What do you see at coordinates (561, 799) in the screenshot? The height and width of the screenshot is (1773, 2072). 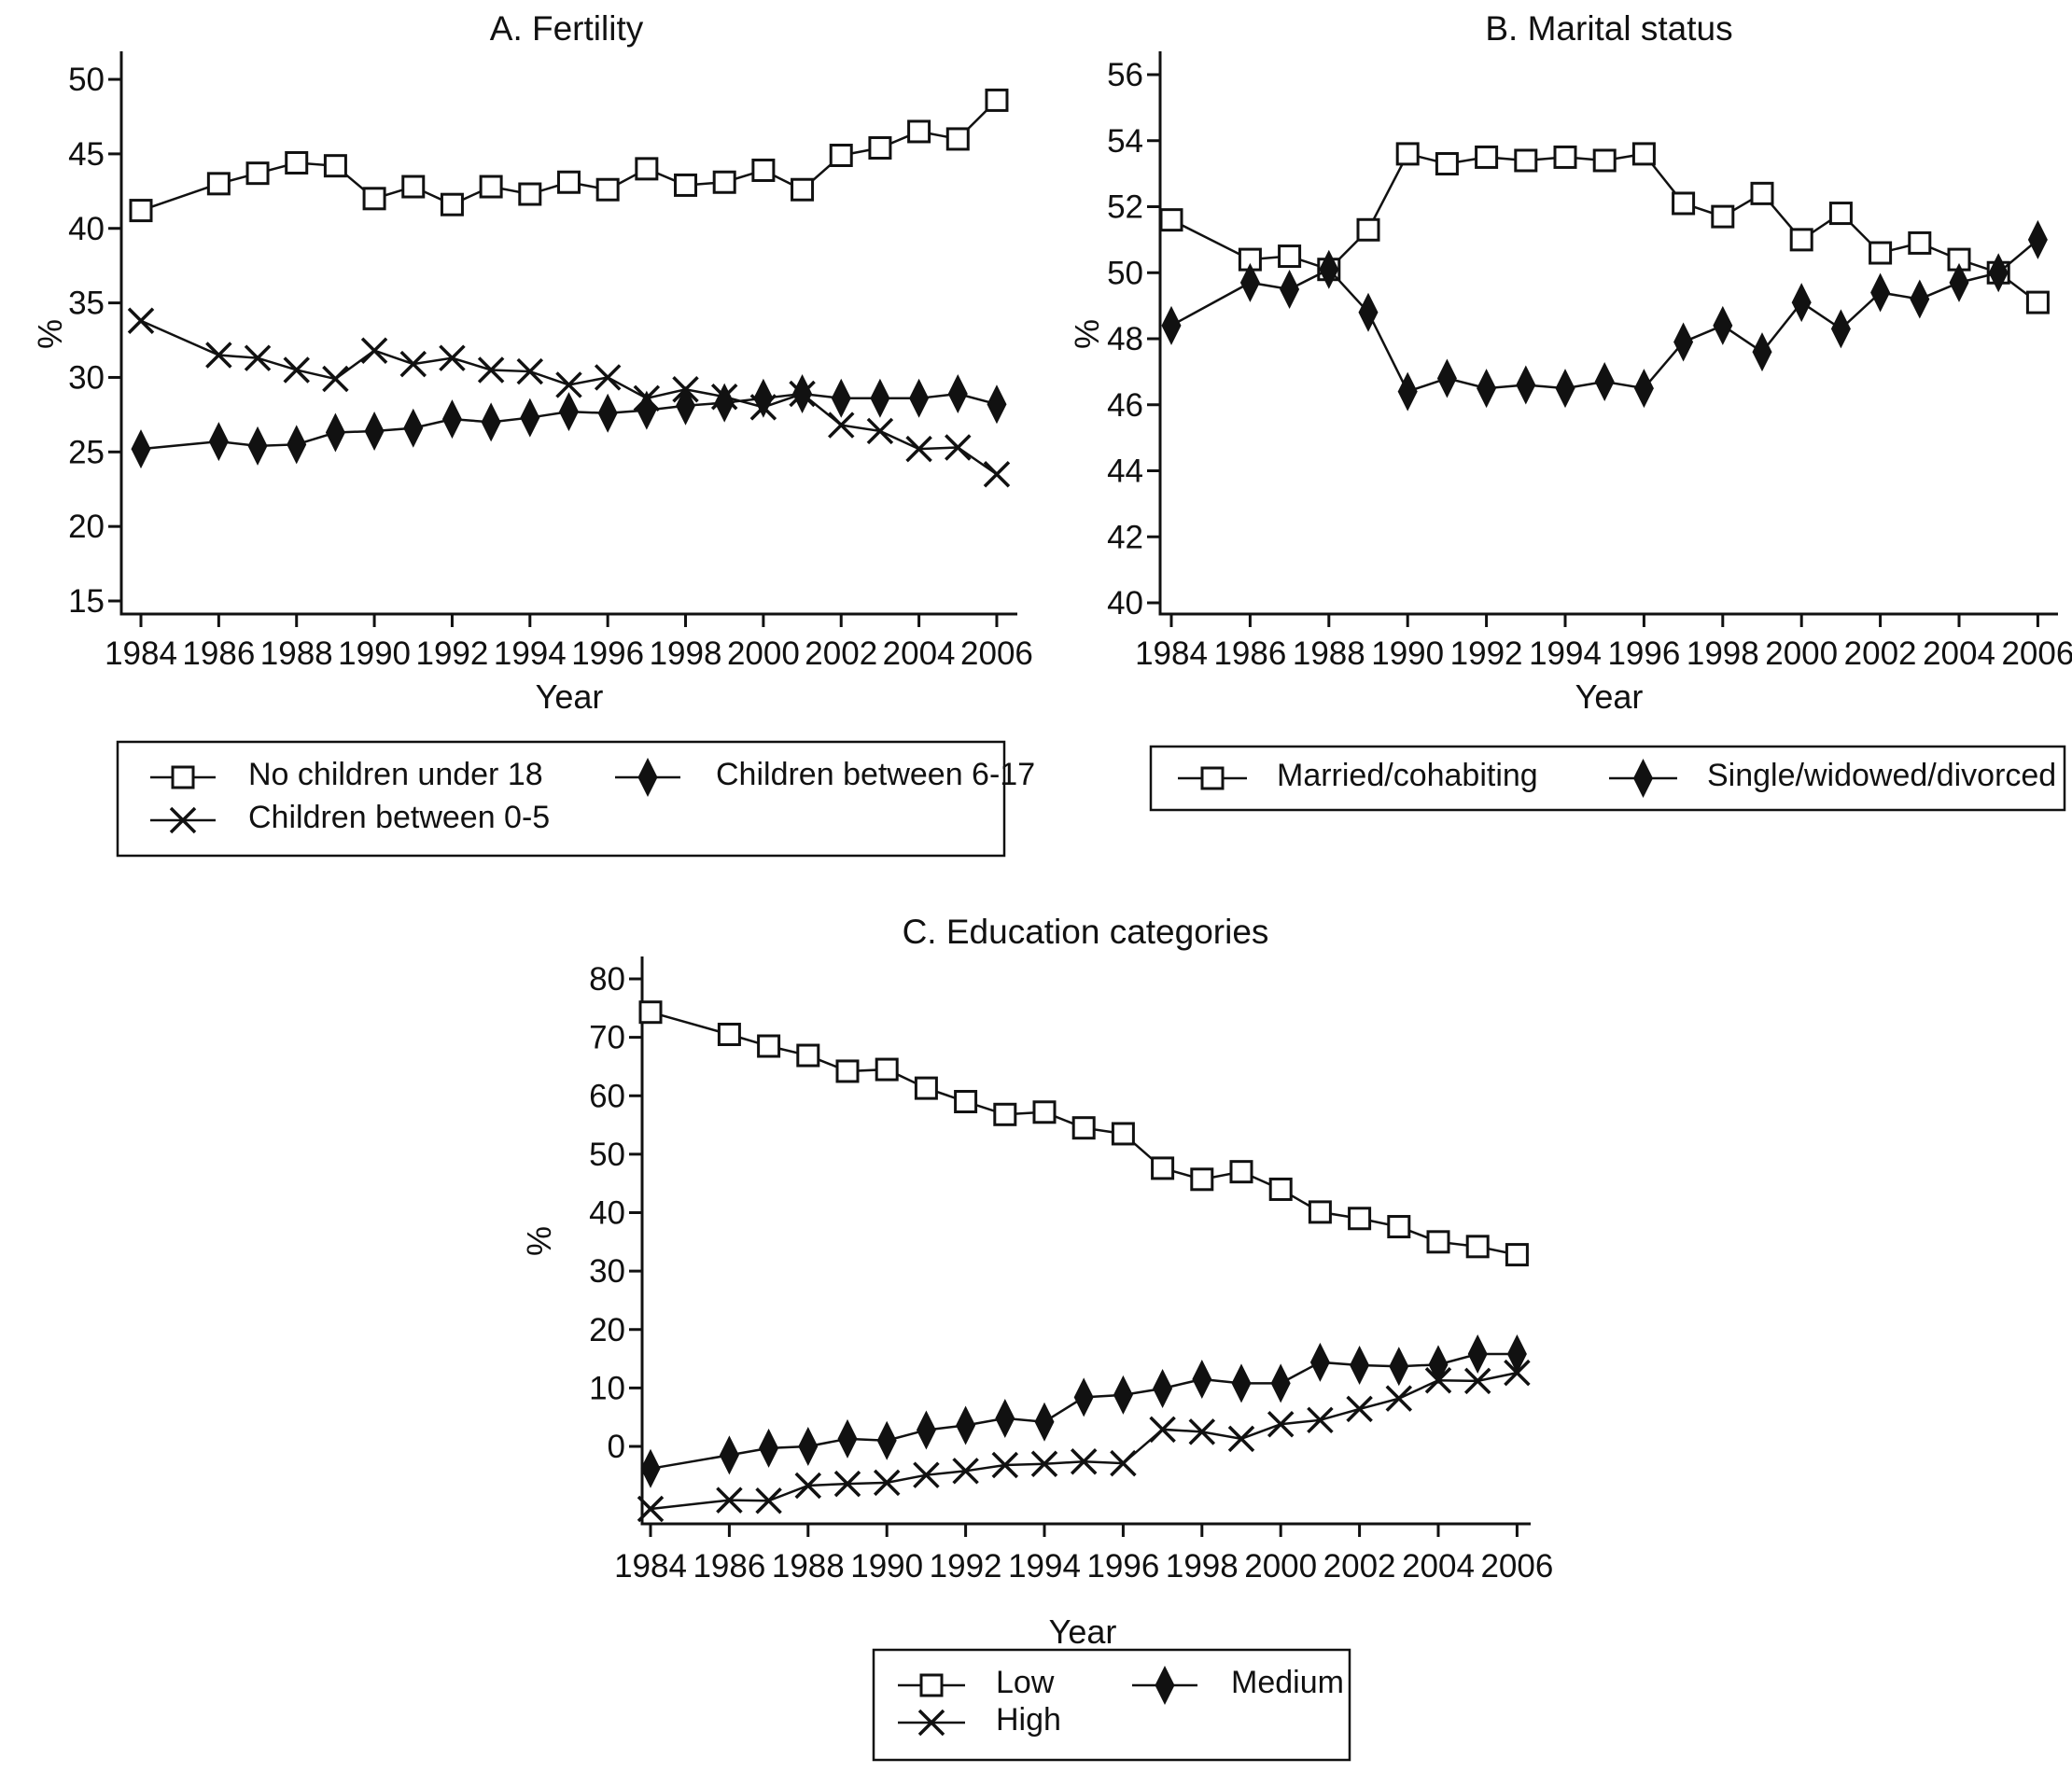 I see `legend` at bounding box center [561, 799].